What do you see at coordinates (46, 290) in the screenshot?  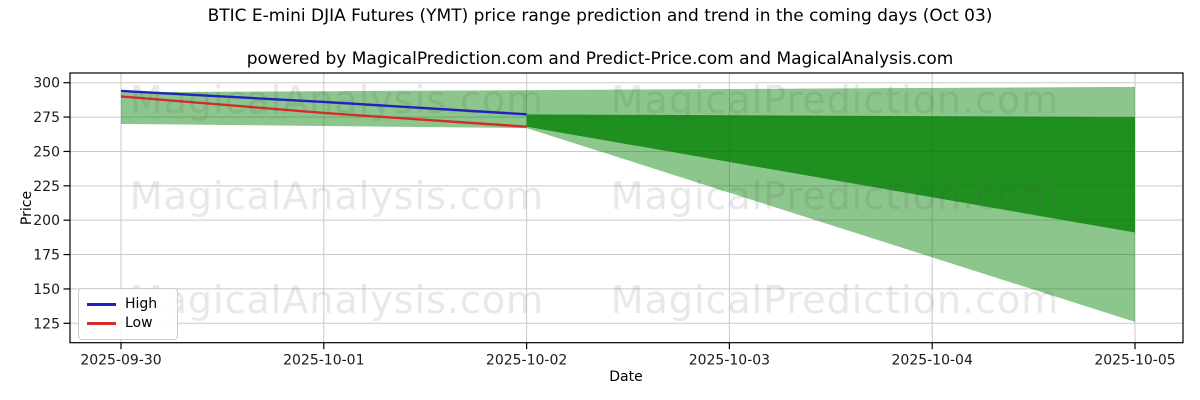 I see `y-tick-label: 150` at bounding box center [46, 290].